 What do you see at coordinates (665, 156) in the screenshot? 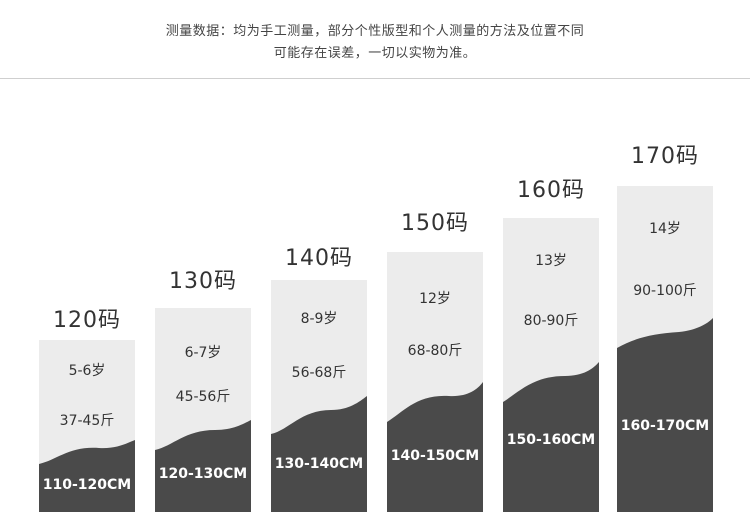
I see `size-label: 170码` at bounding box center [665, 156].